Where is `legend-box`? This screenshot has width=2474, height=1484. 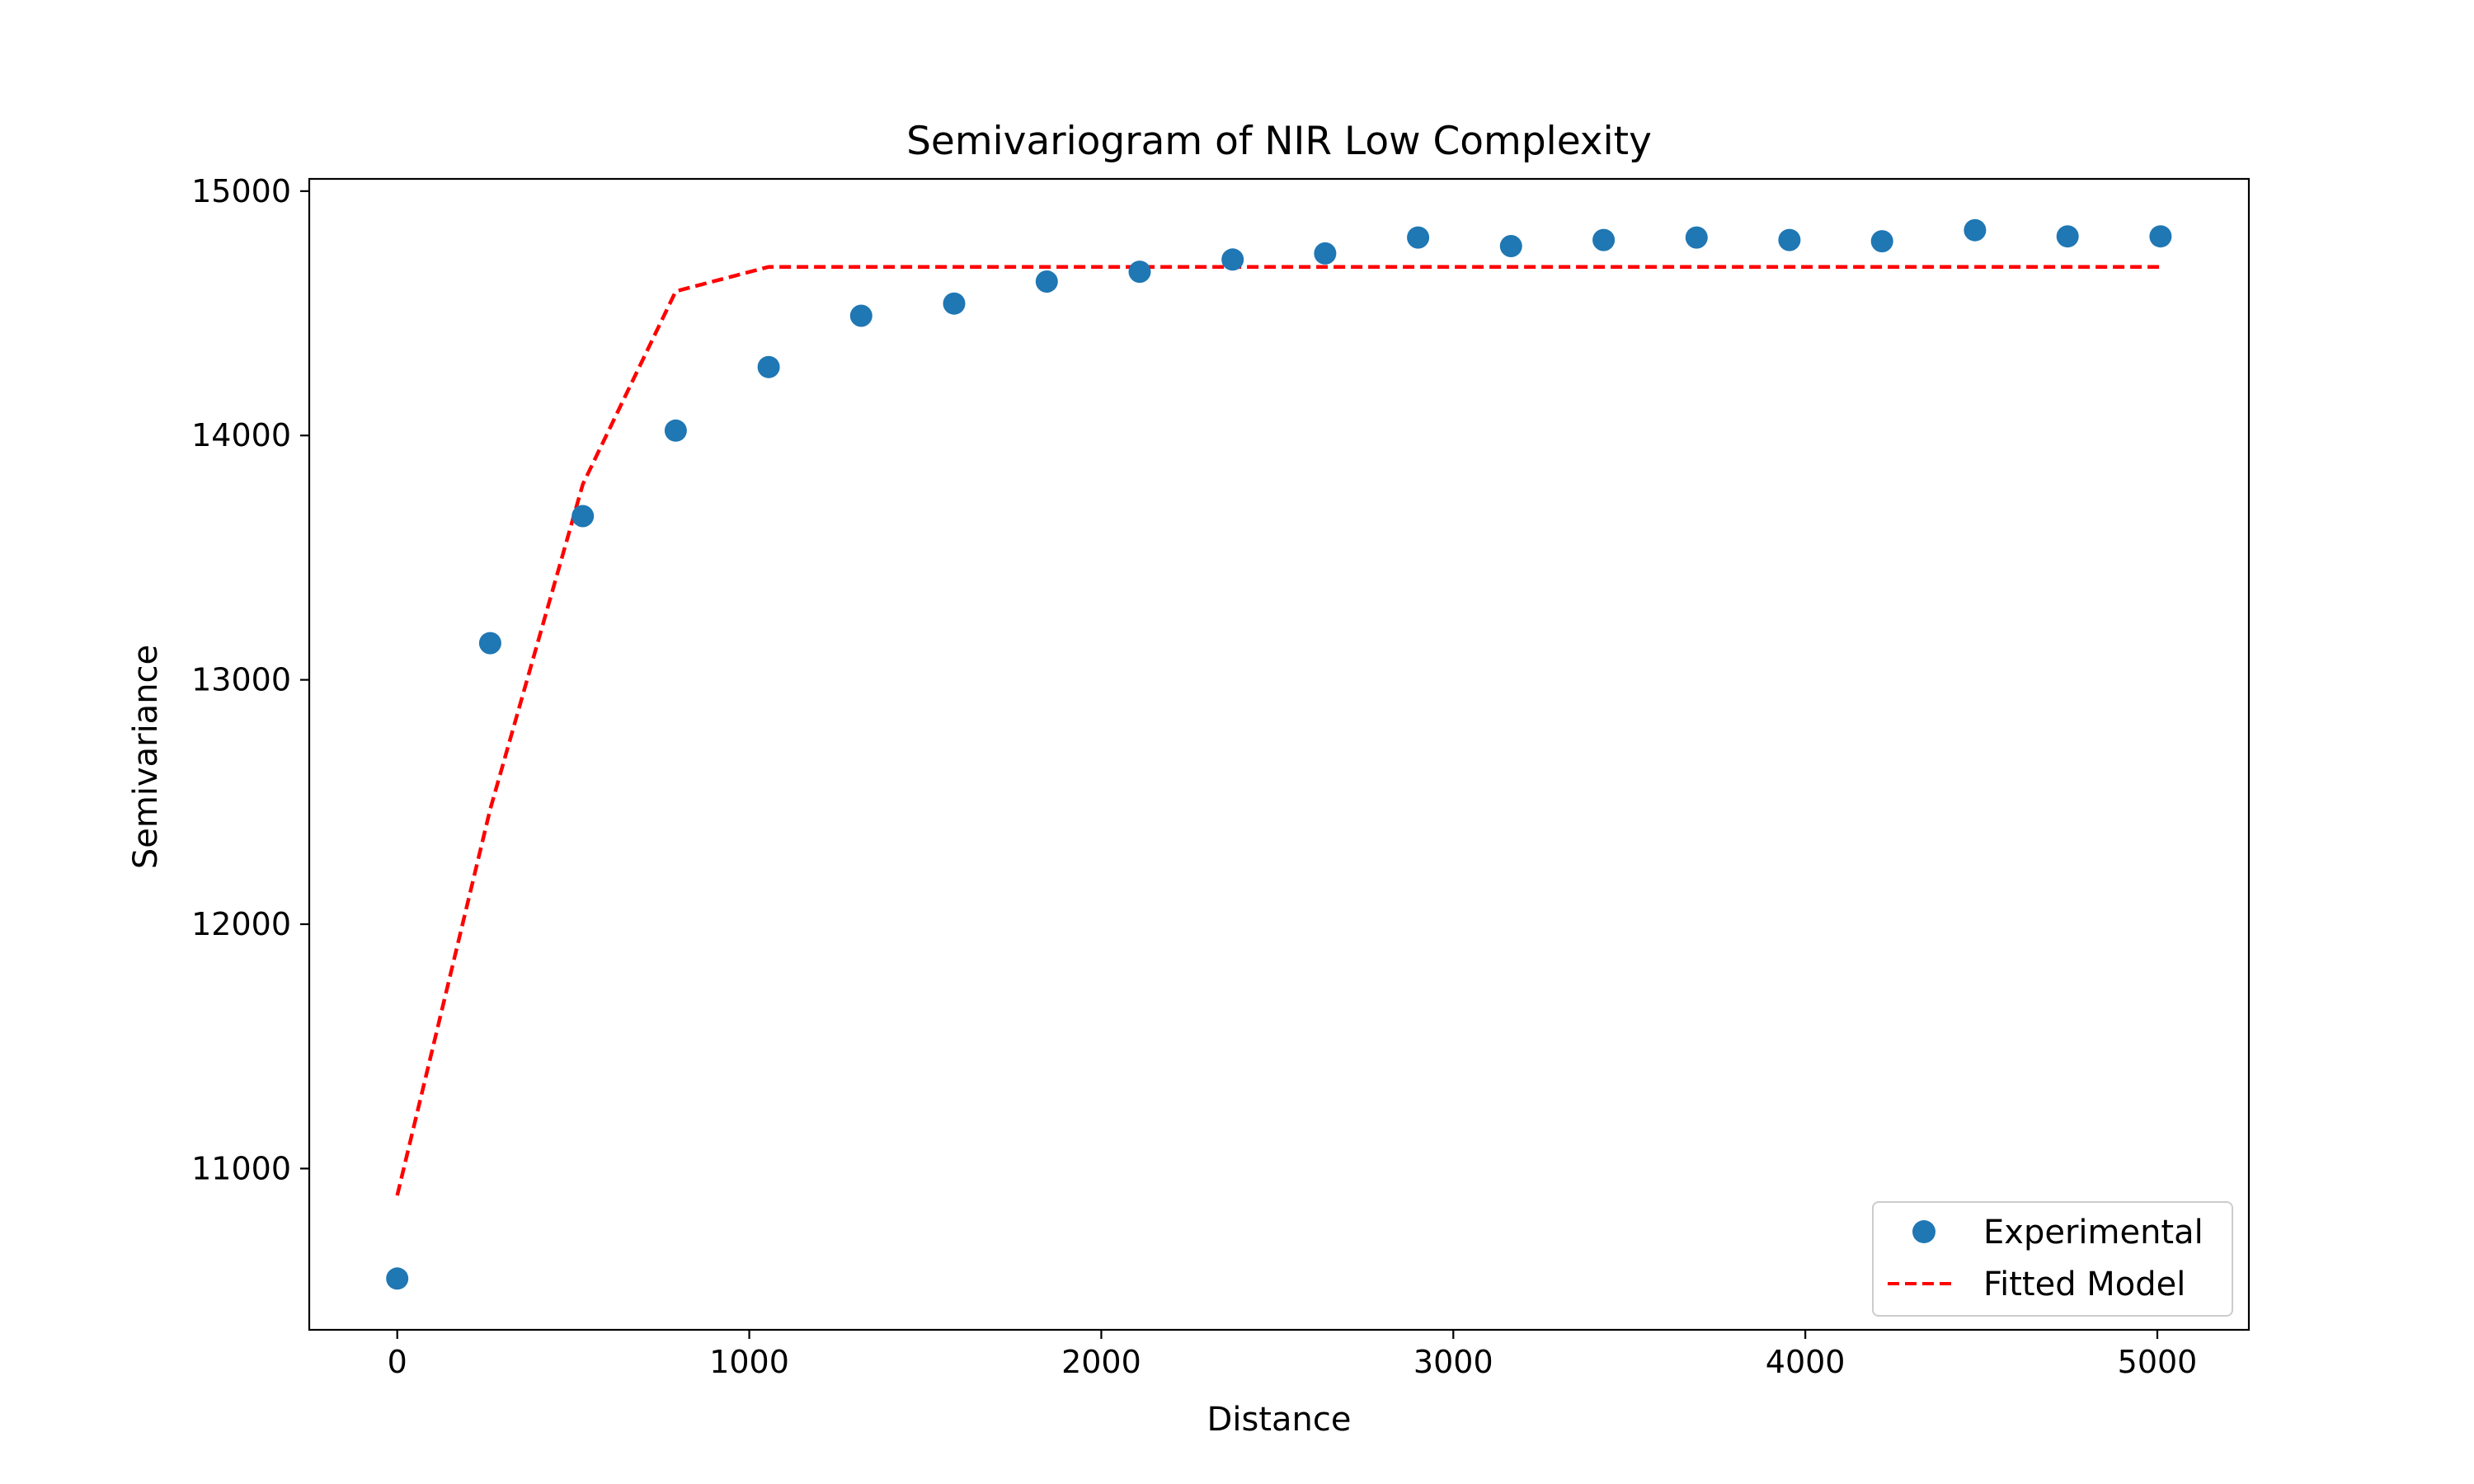
legend-box is located at coordinates (2052, 1259).